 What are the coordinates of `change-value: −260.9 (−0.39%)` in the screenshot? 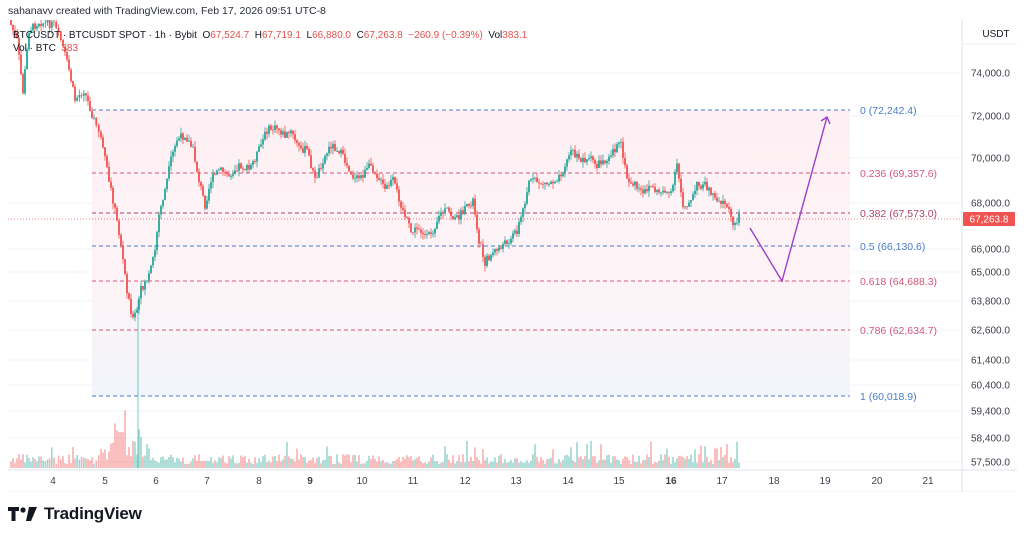 It's located at (445, 35).